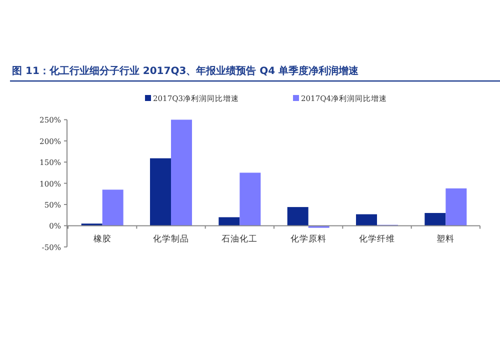 This screenshot has width=500, height=362. What do you see at coordinates (240, 239) in the screenshot?
I see `x-tick-label: 石油化工` at bounding box center [240, 239].